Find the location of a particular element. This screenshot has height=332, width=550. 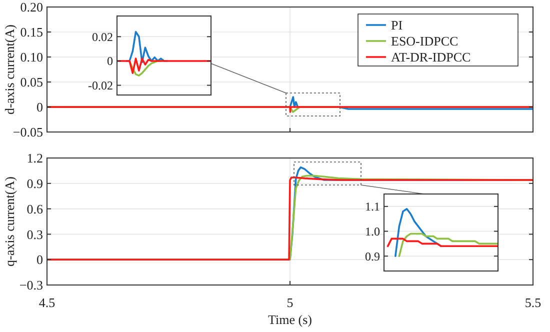

y-axis-title: d-axis current(A) is located at coordinates (9, 69).